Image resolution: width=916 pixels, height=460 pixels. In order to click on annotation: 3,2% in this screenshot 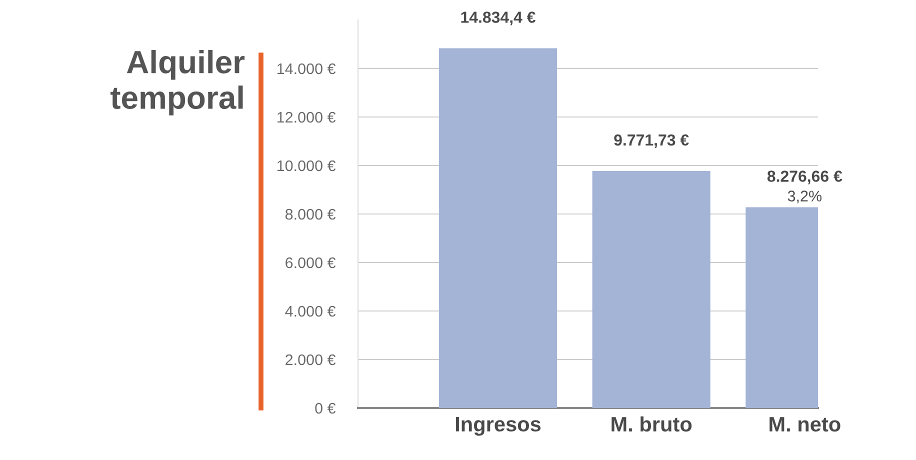, I will do `click(805, 197)`.